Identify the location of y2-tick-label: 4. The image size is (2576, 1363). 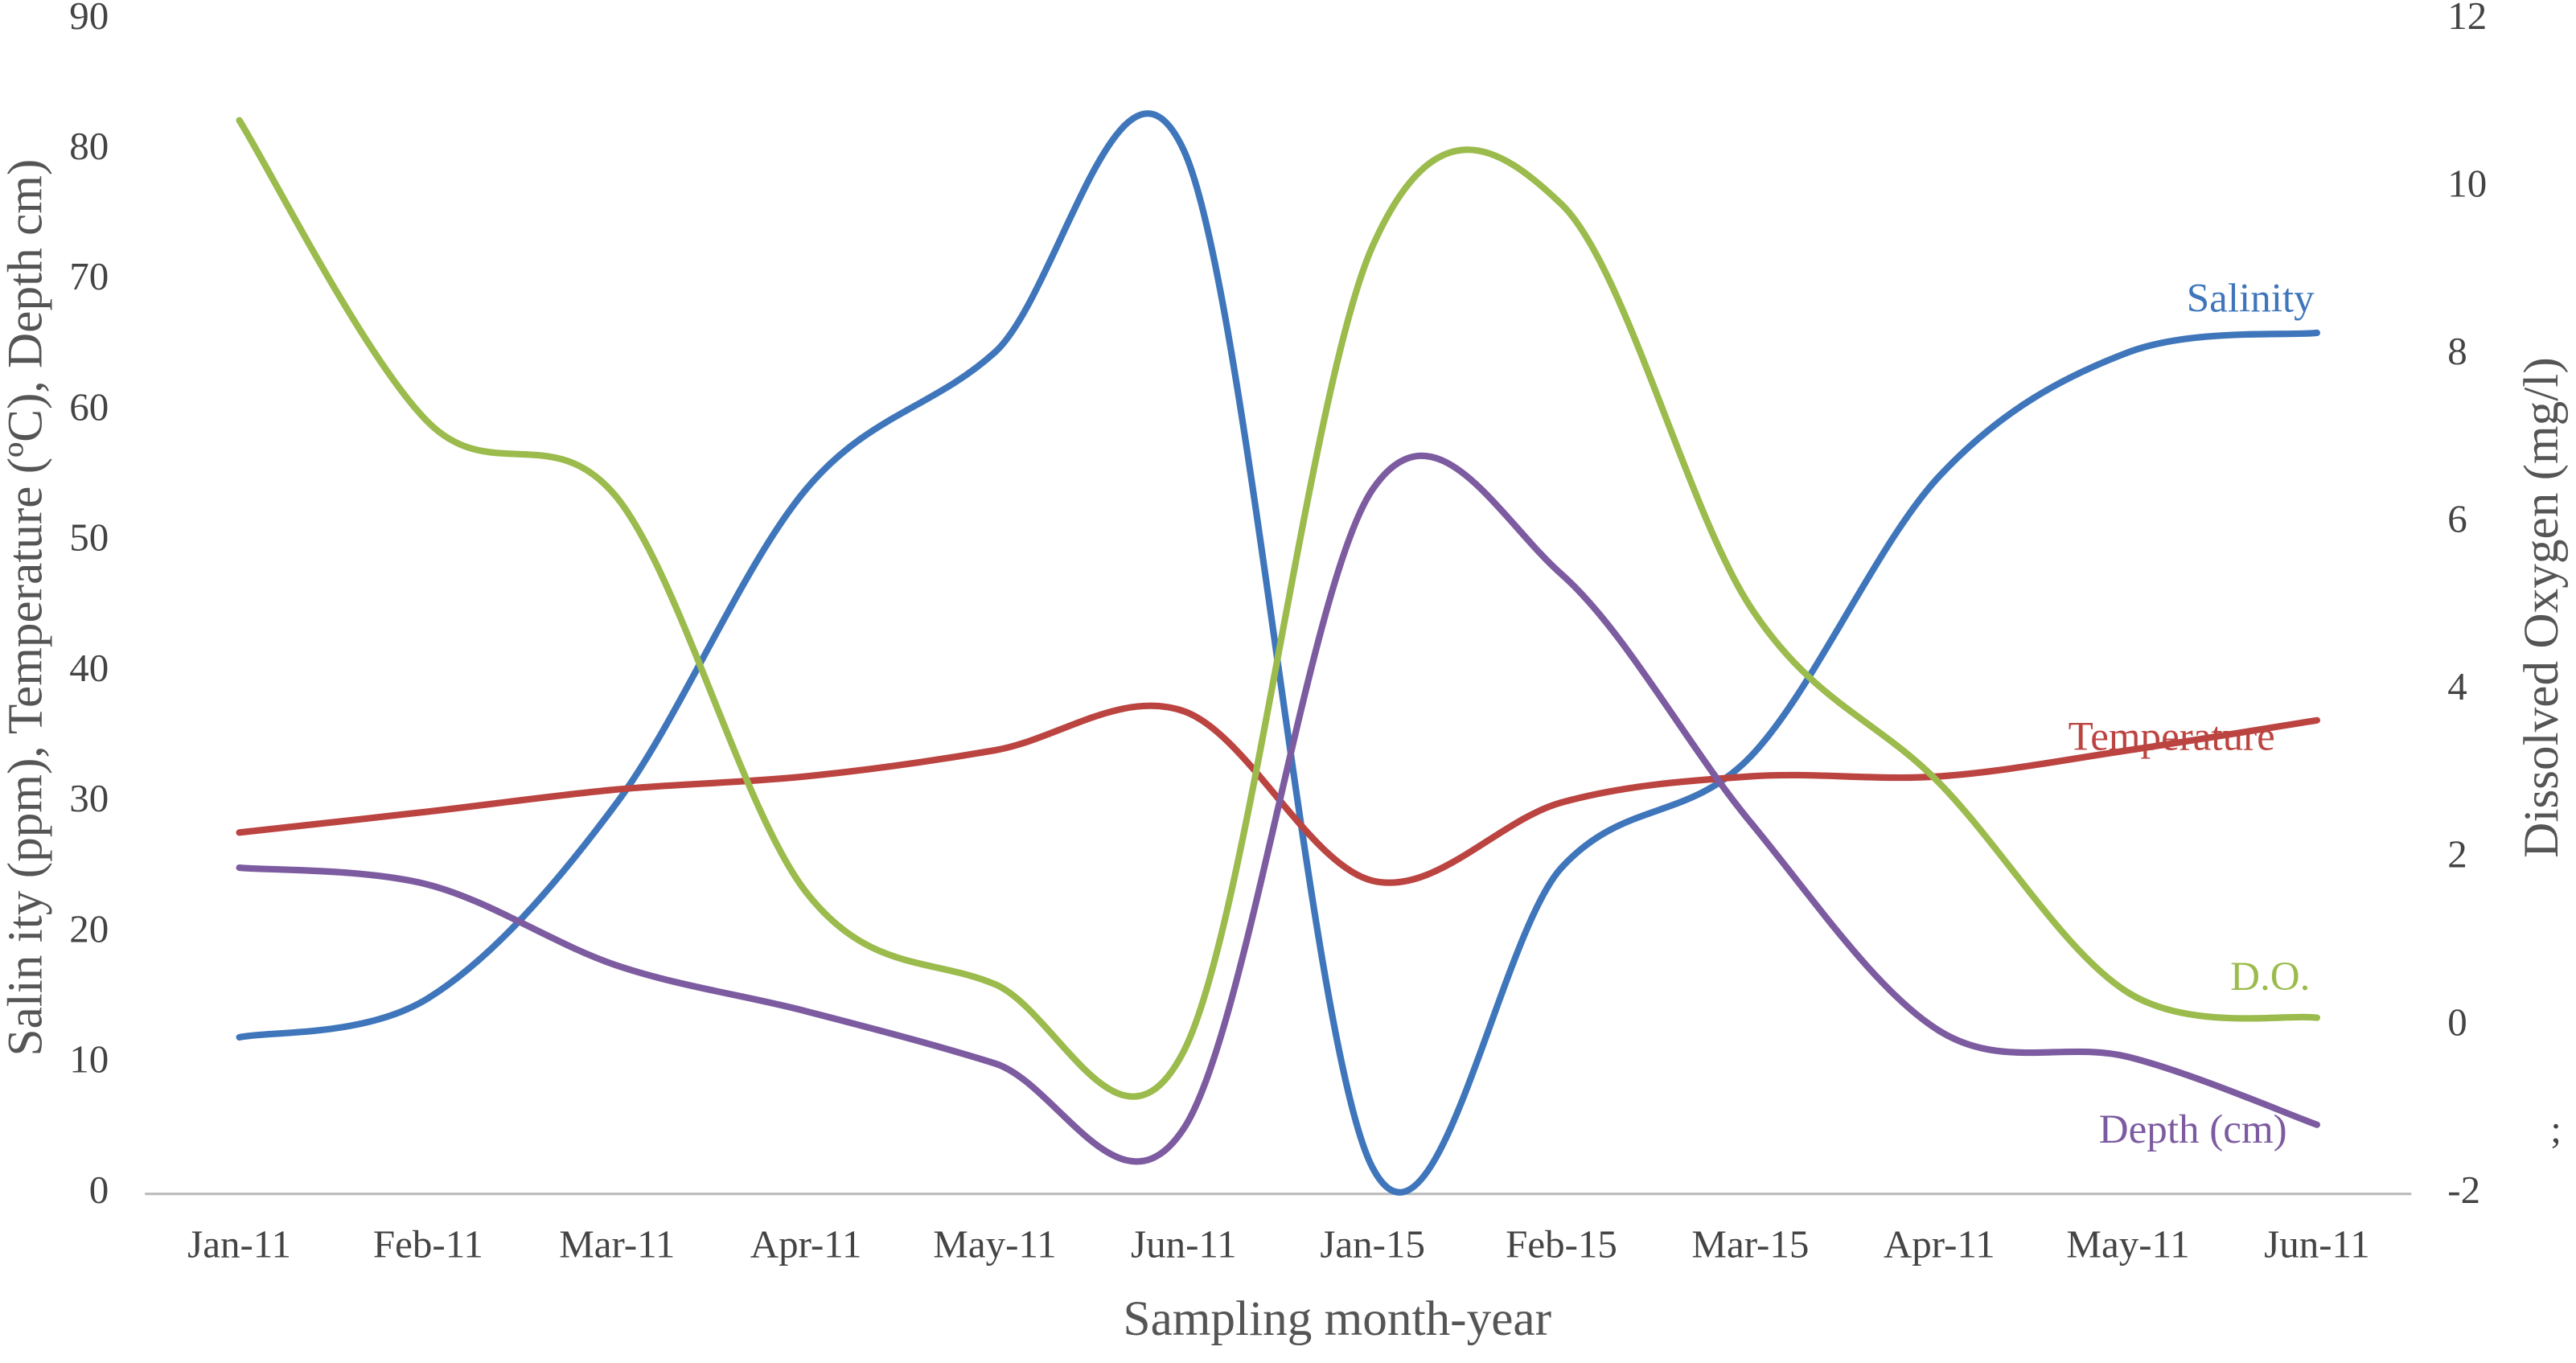
(2457, 686).